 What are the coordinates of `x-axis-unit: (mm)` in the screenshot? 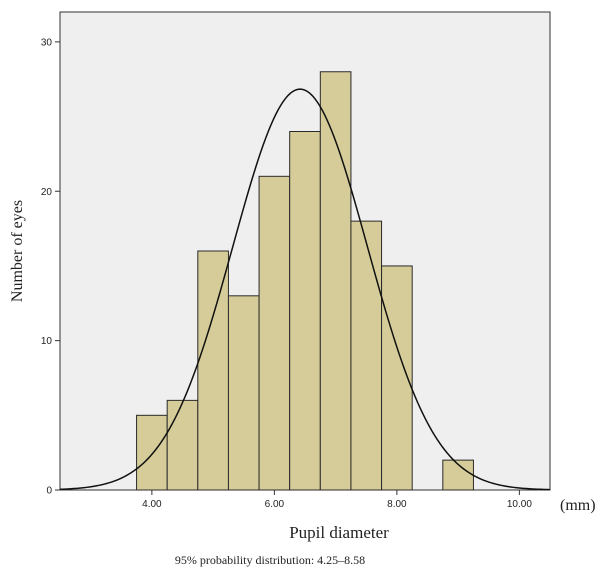 It's located at (578, 505).